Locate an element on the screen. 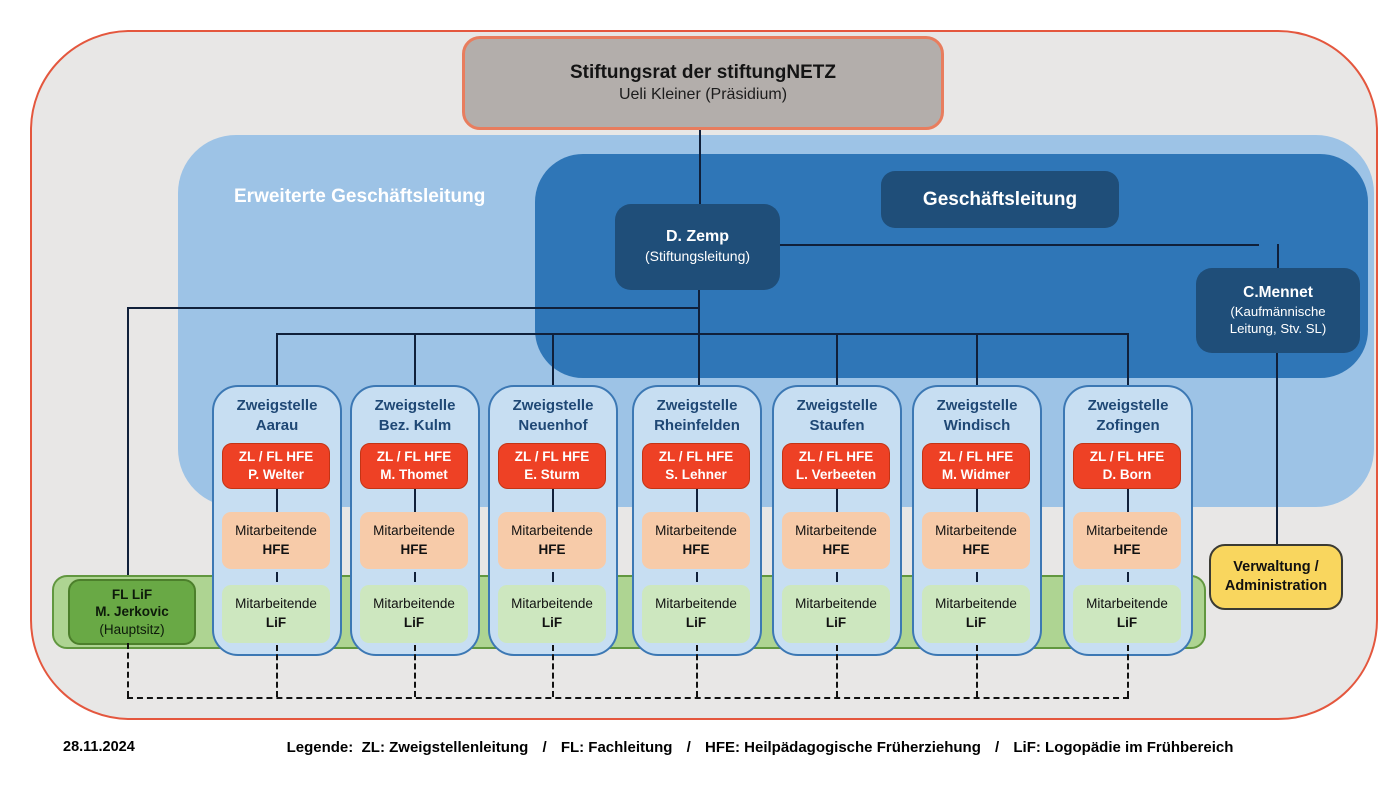 Image resolution: width=1400 pixels, height=787 pixels. connector-zemp-to-mennet is located at coordinates (1019, 245).